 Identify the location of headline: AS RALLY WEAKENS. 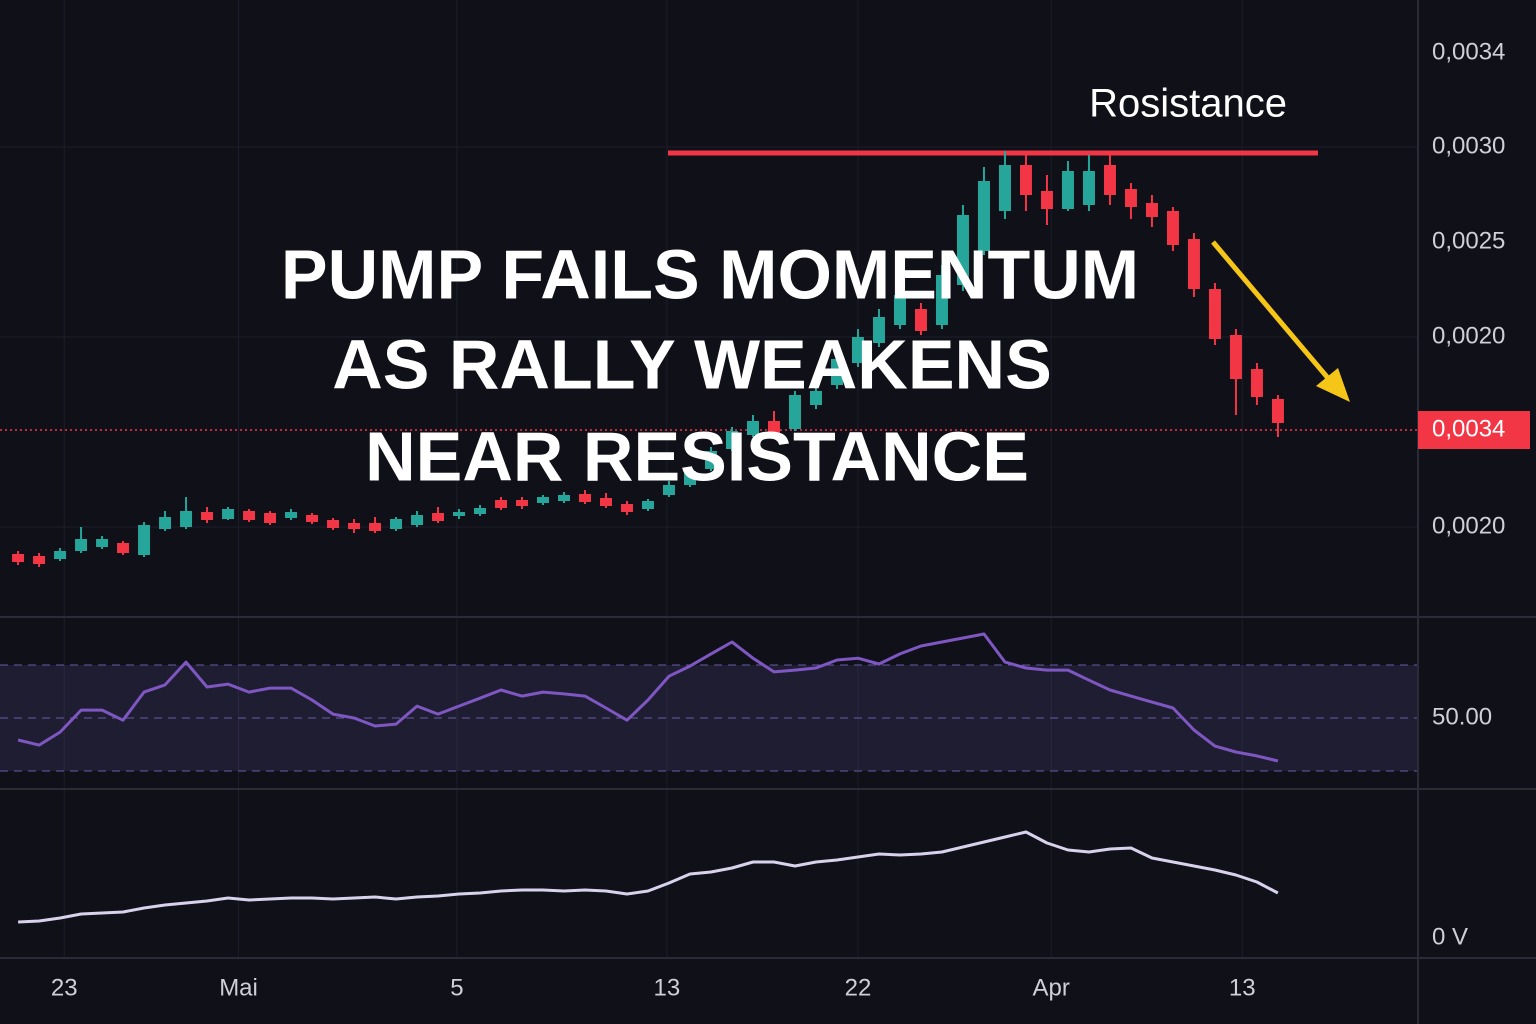
(692, 364).